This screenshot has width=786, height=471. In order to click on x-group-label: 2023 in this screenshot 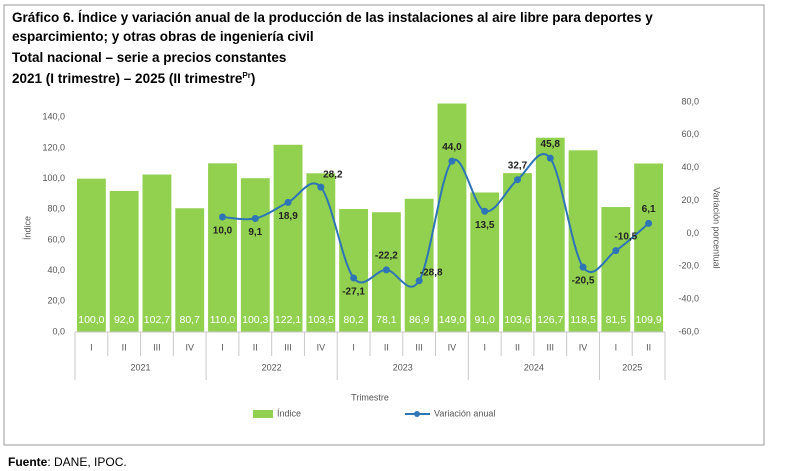, I will do `click(403, 367)`.